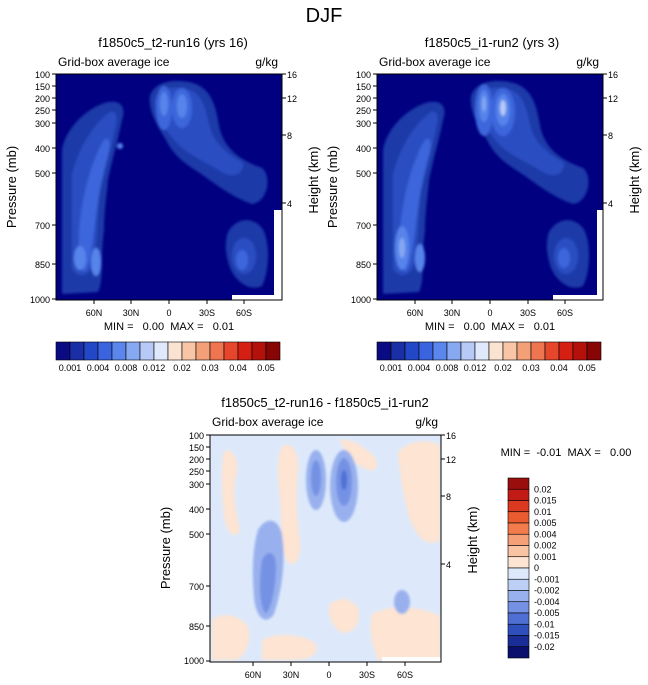 This screenshot has width=648, height=685. Describe the element at coordinates (451, 460) in the screenshot. I see `y-right-tick-label: 12` at that location.